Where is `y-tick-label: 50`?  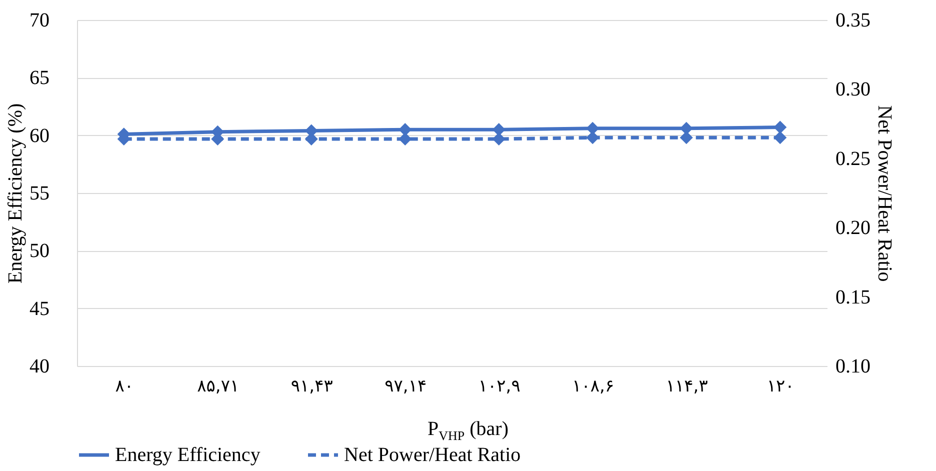
y-tick-label: 50 is located at coordinates (40, 251).